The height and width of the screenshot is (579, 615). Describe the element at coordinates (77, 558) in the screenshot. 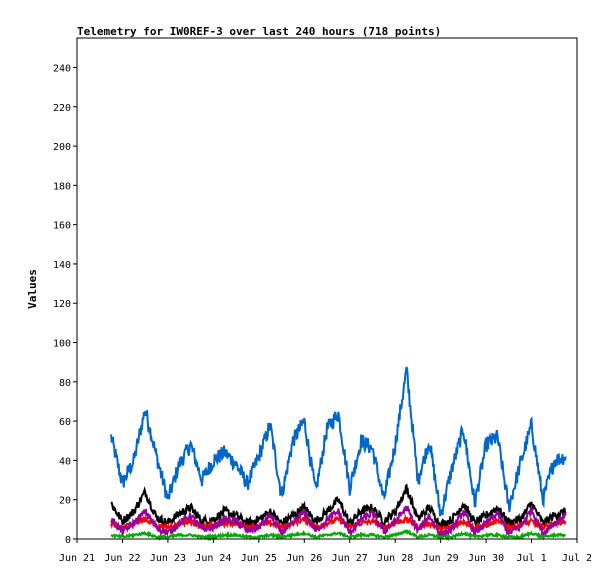

I see `x-tick-label: Jun 21` at that location.